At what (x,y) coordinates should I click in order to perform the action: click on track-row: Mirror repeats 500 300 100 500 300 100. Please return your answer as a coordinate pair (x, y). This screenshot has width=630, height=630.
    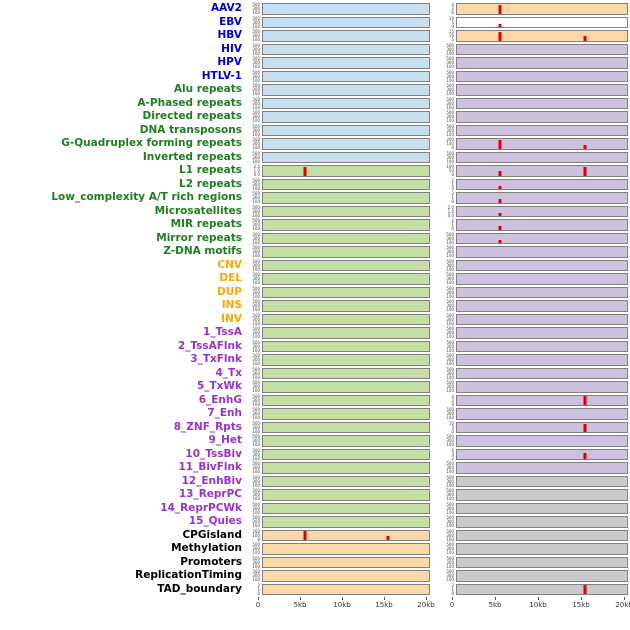
    Looking at the image, I should click on (321, 239).